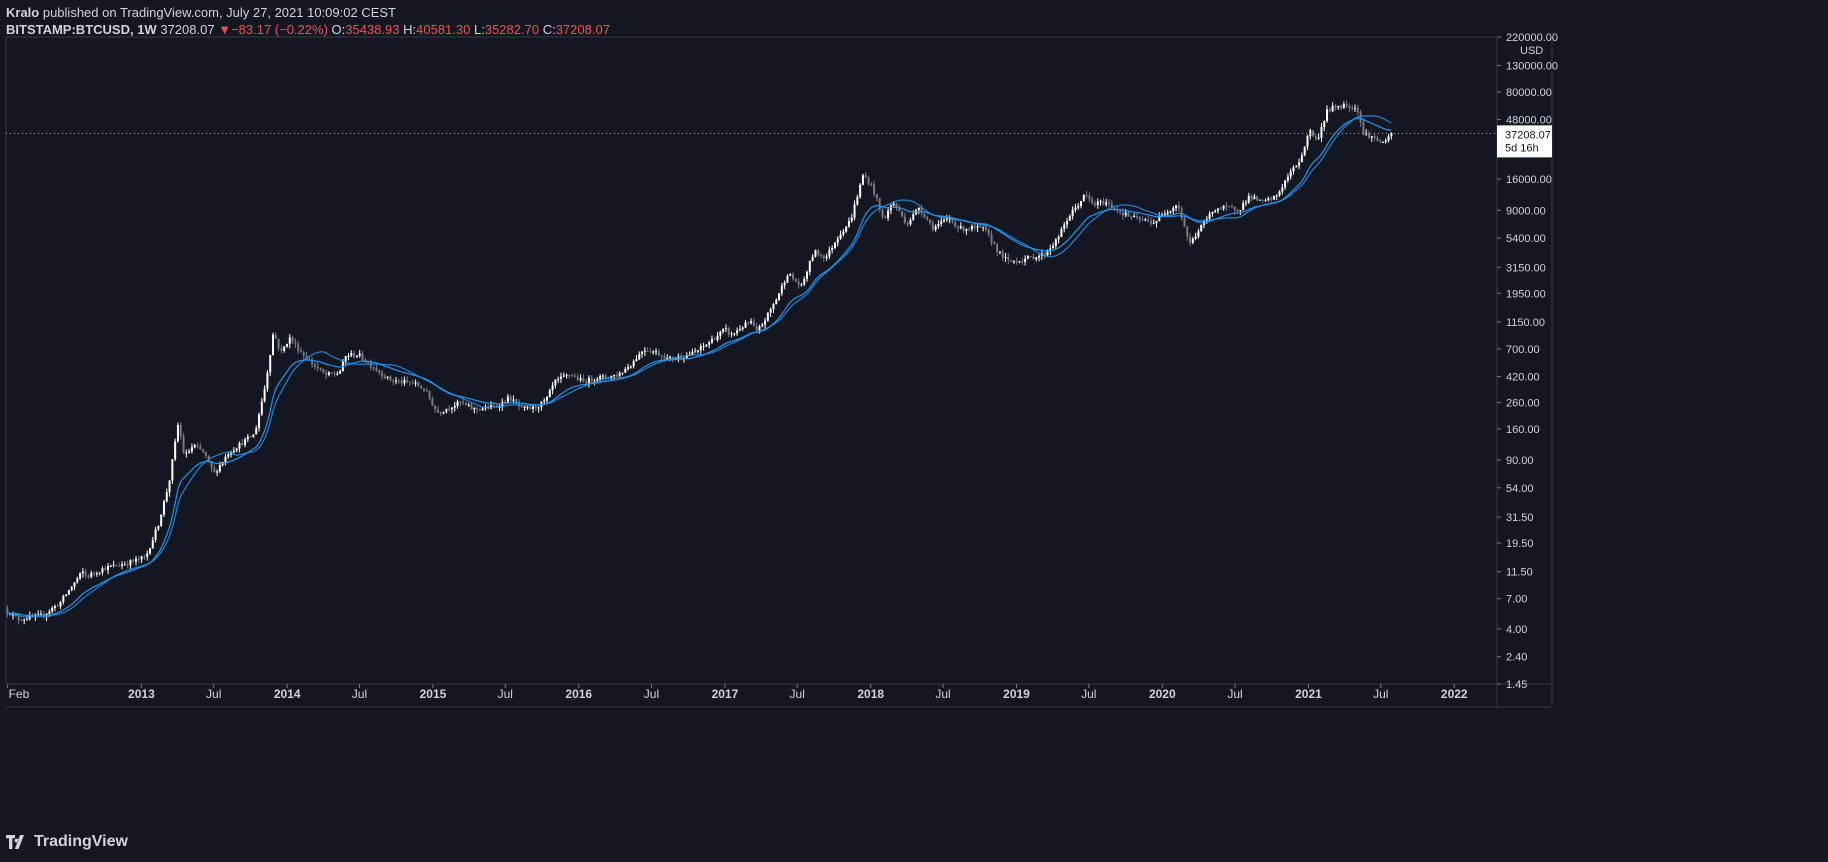 The image size is (1828, 862). Describe the element at coordinates (359, 694) in the screenshot. I see `x-tick-label: Jul` at that location.